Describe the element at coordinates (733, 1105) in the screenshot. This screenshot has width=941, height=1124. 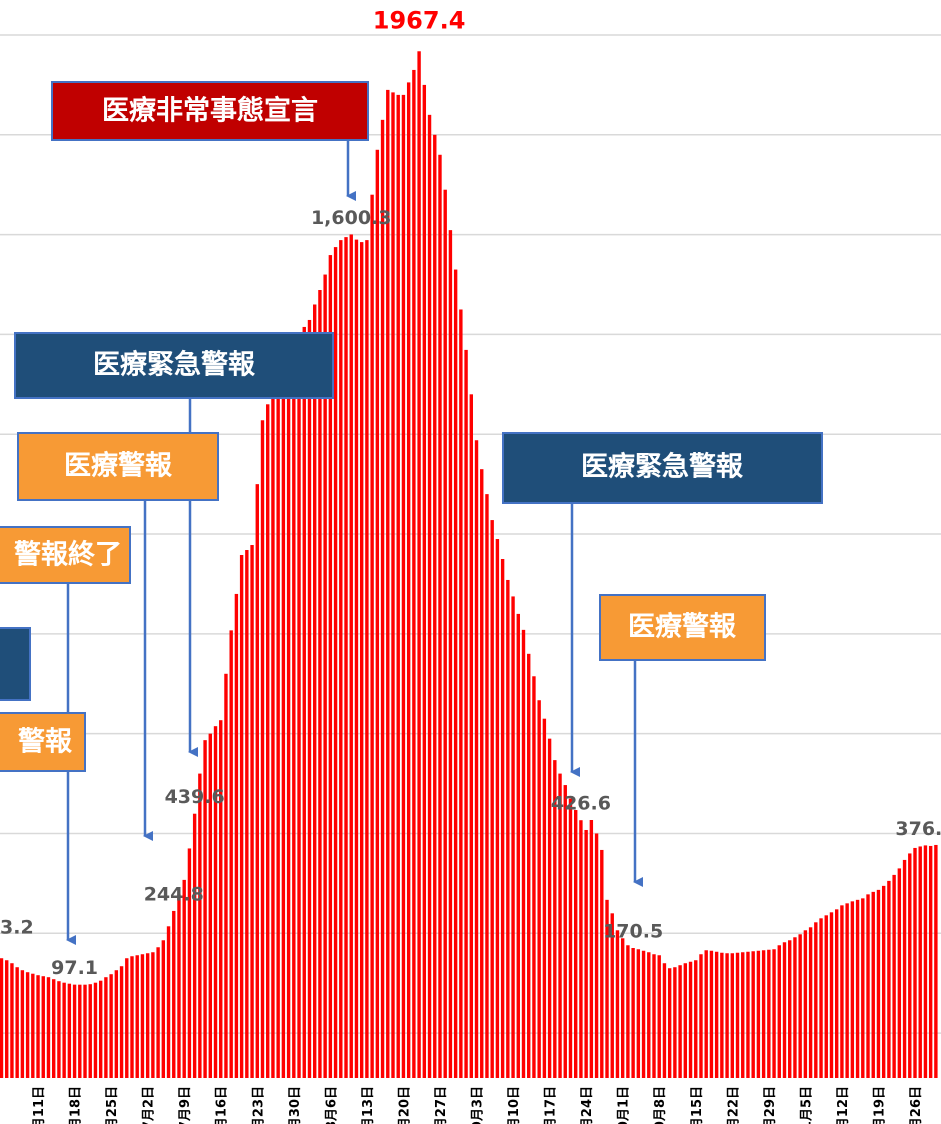
I see `x-tick-label: 0月22日` at that location.